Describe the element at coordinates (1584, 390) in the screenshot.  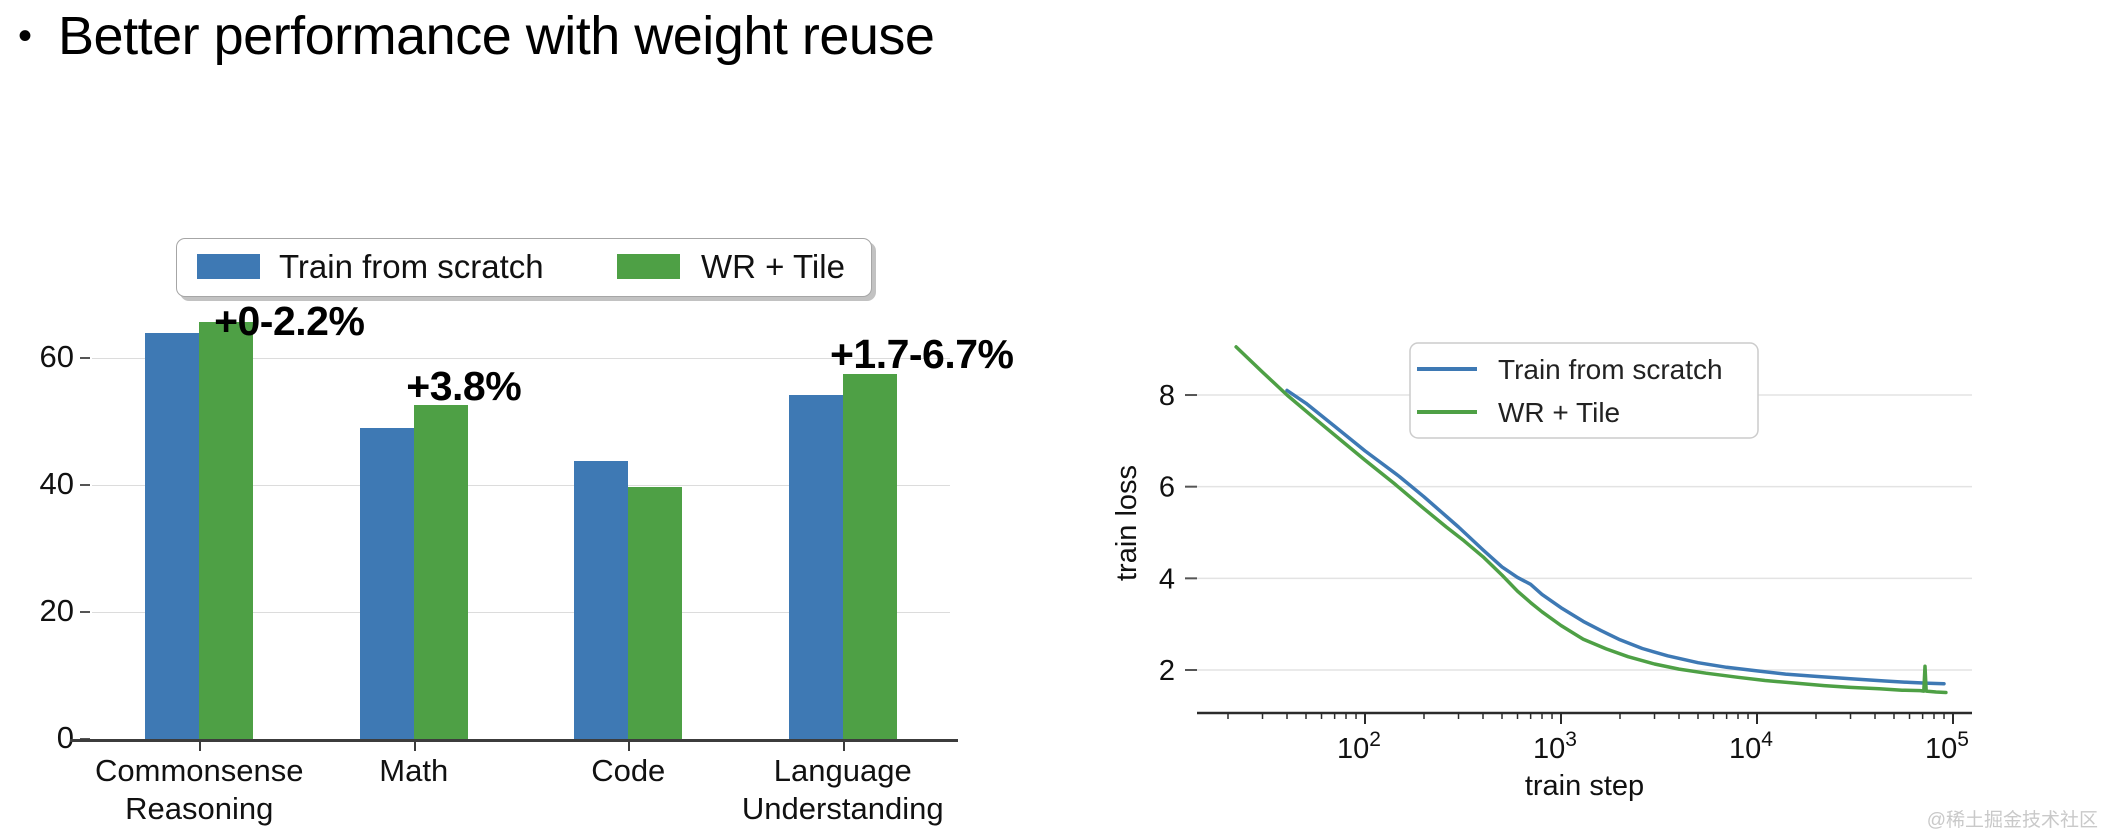
I see `line-chart-legend` at that location.